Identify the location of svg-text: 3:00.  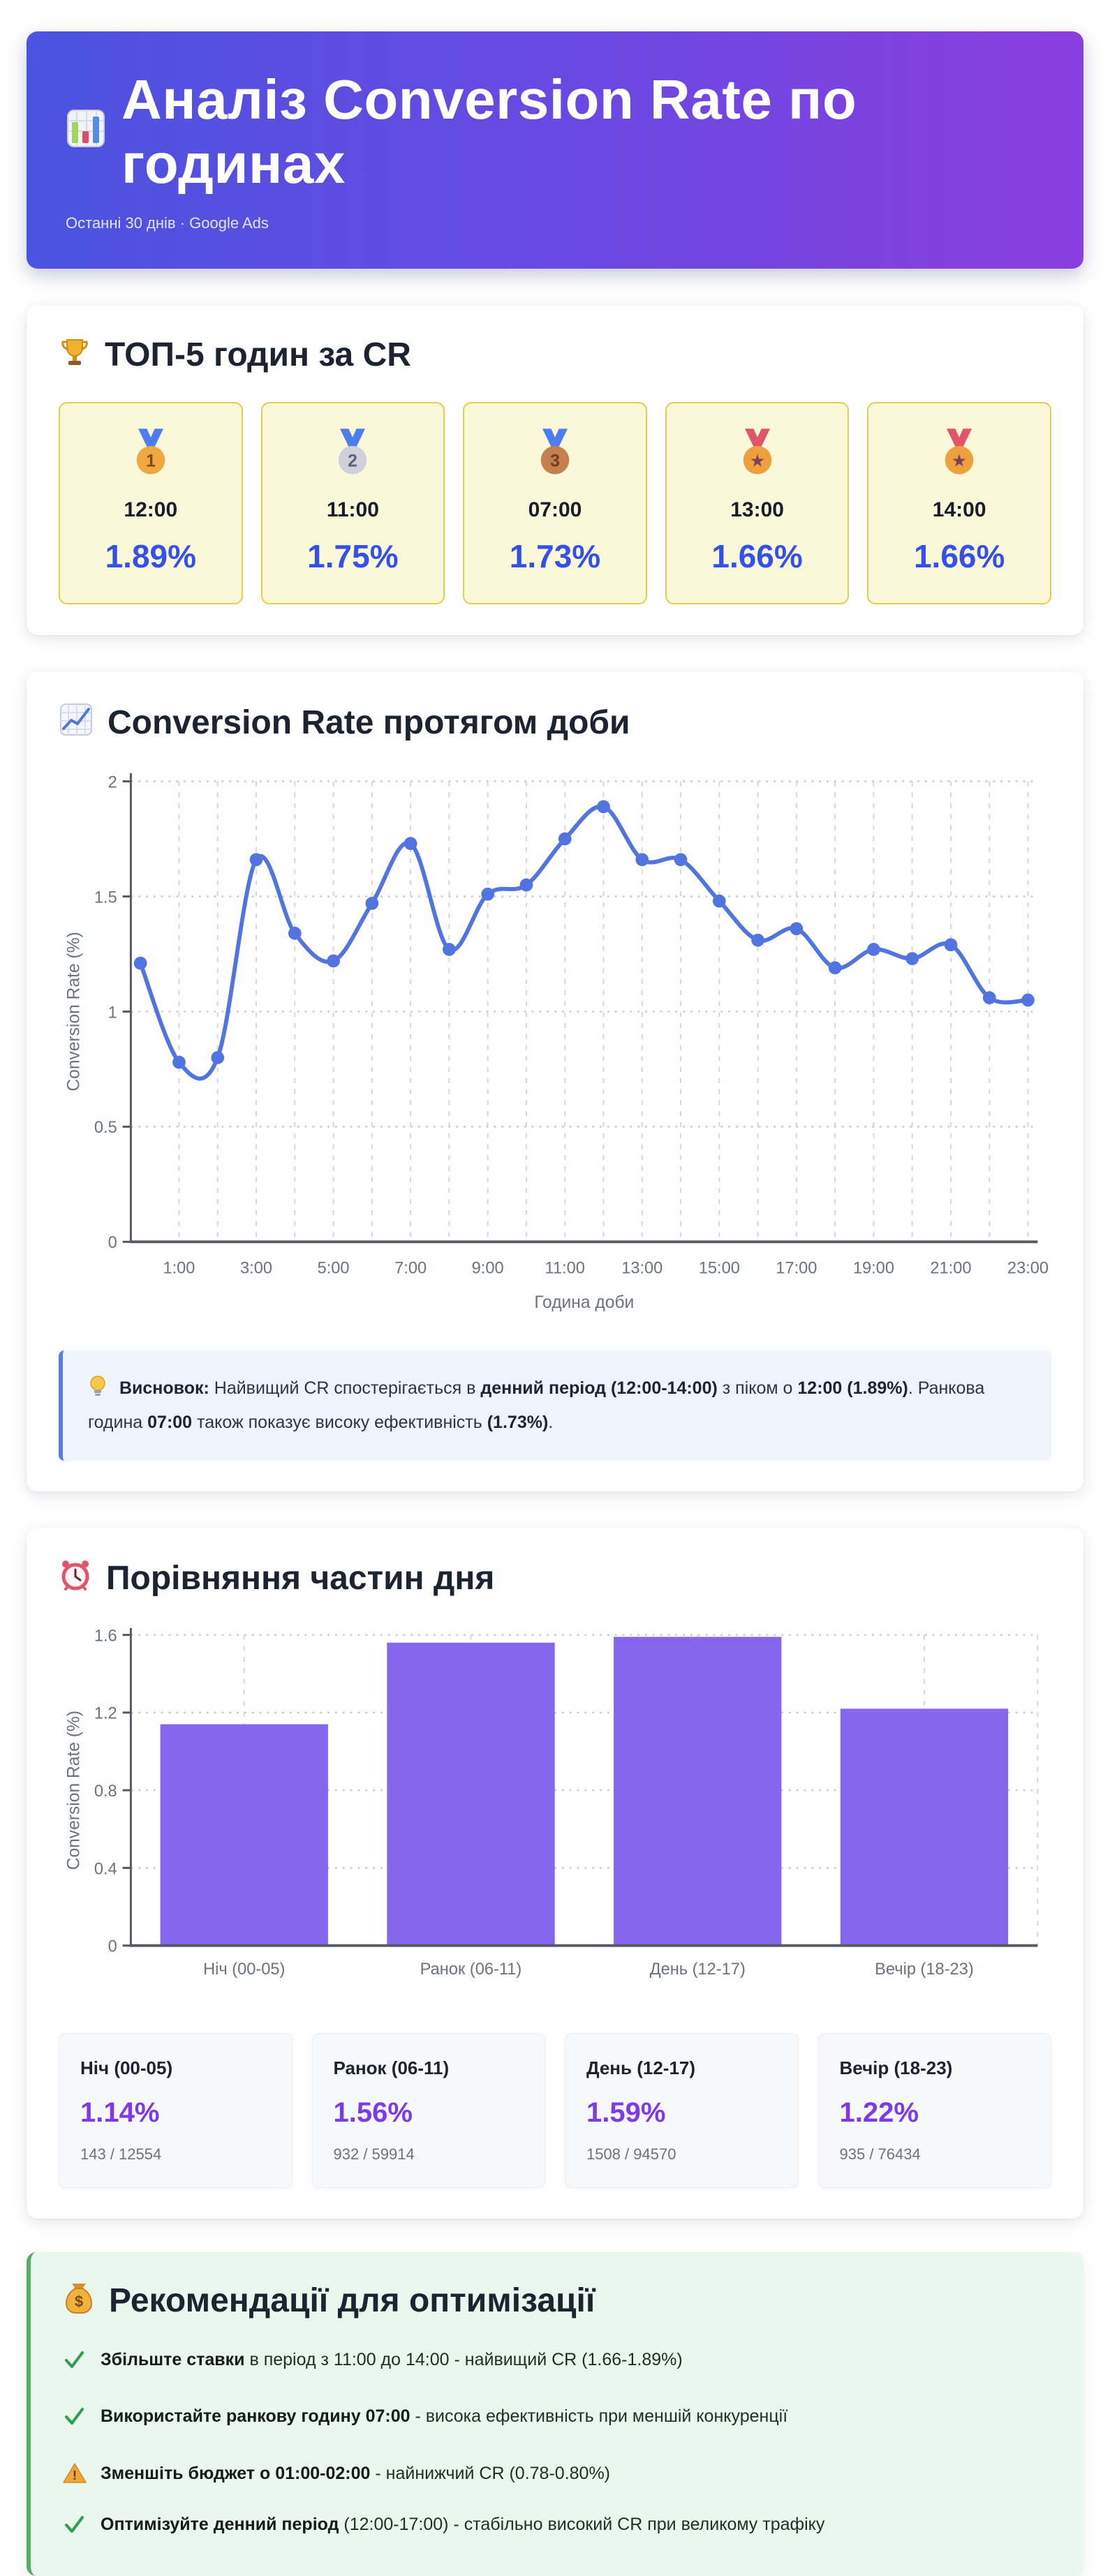
(256, 1269).